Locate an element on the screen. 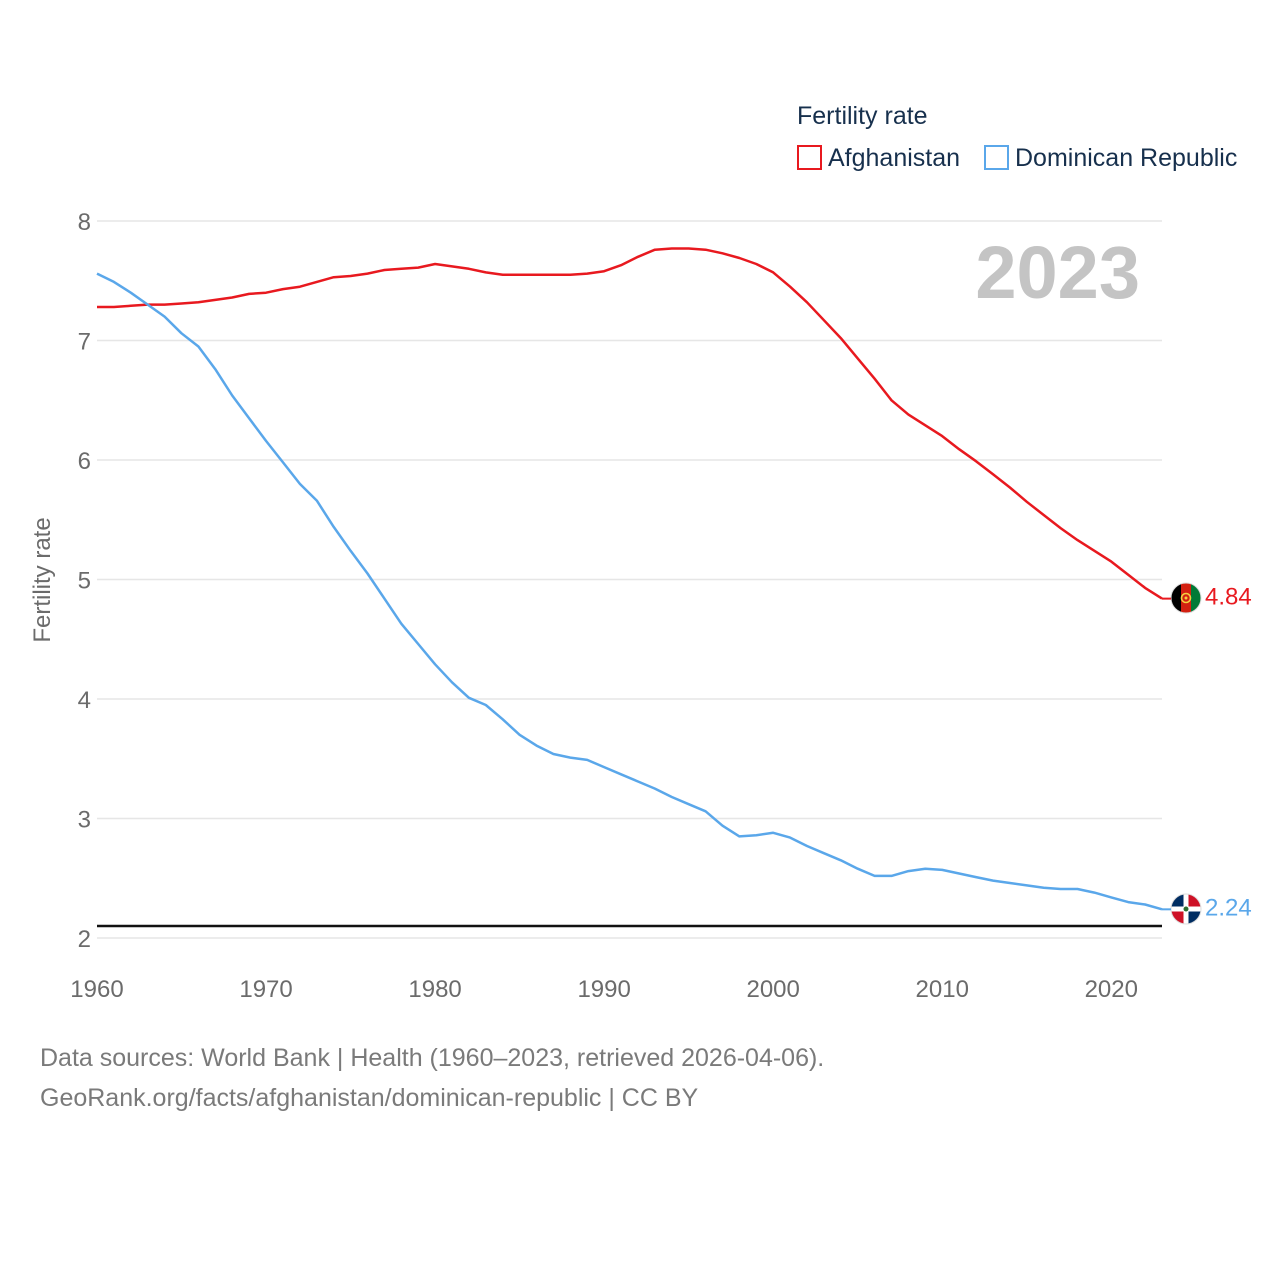 The image size is (1280, 1280). y-tick-label: 3 is located at coordinates (84, 820).